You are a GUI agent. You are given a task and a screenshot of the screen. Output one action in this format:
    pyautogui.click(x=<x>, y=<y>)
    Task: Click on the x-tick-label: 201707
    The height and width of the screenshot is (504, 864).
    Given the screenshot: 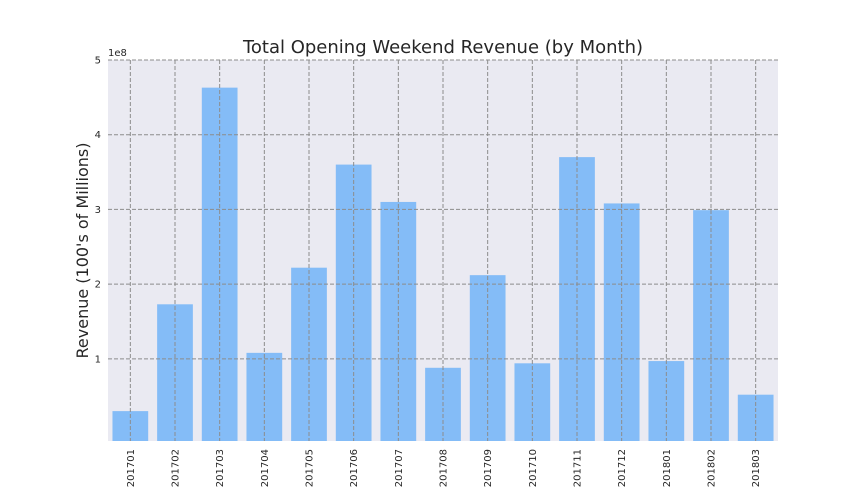 What is the action you would take?
    pyautogui.click(x=399, y=468)
    